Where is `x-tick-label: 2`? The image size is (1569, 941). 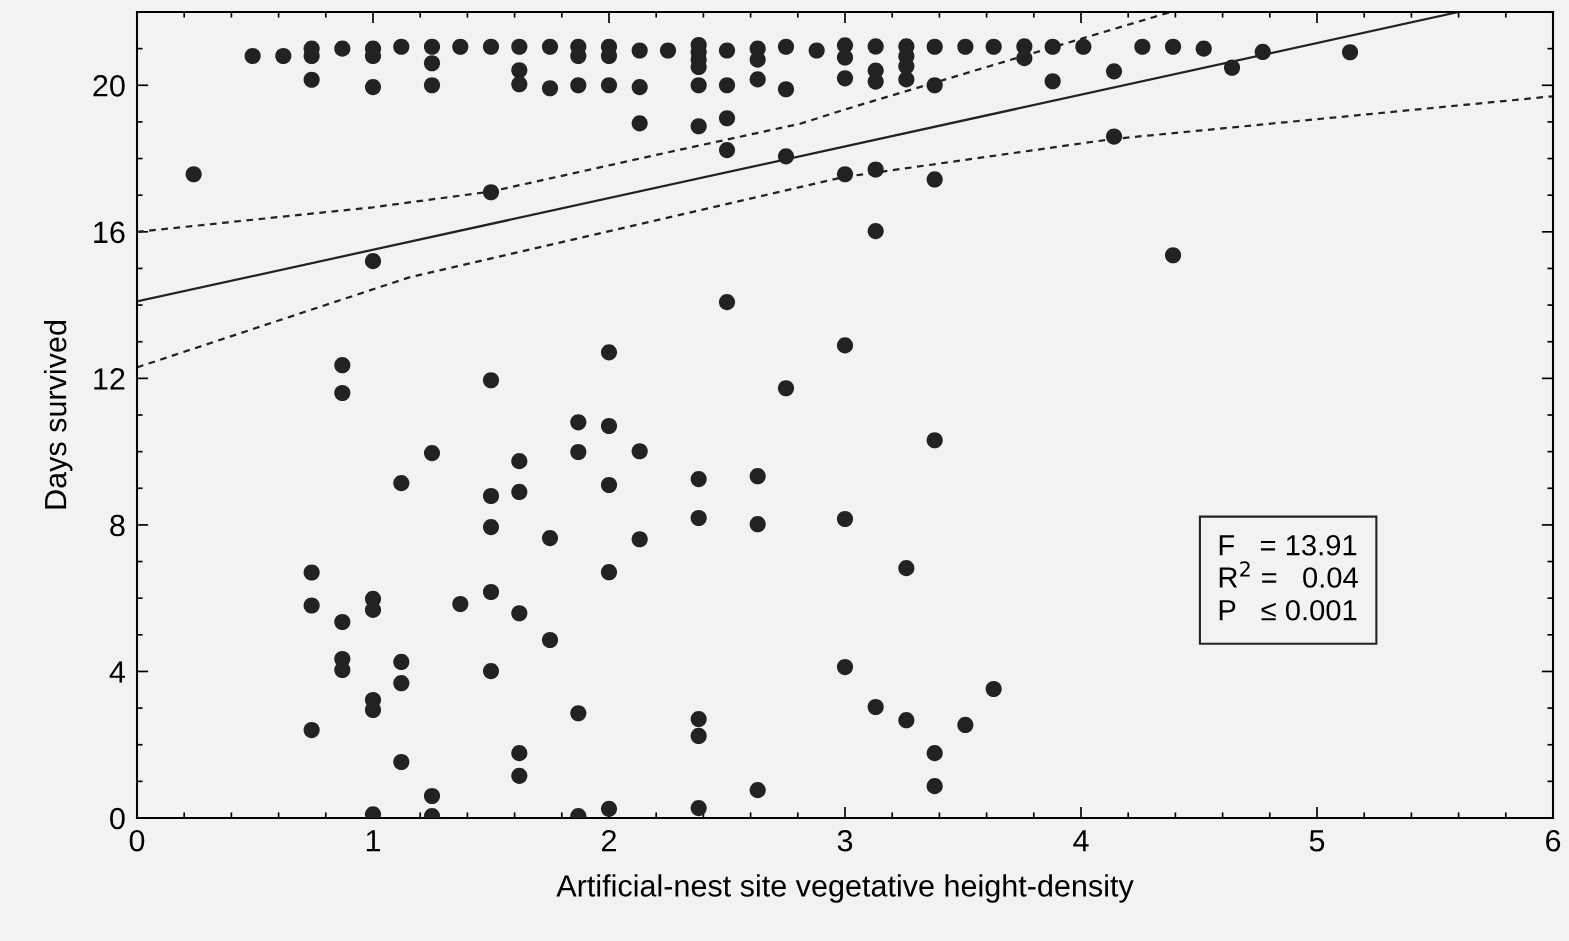
x-tick-label: 2 is located at coordinates (609, 840).